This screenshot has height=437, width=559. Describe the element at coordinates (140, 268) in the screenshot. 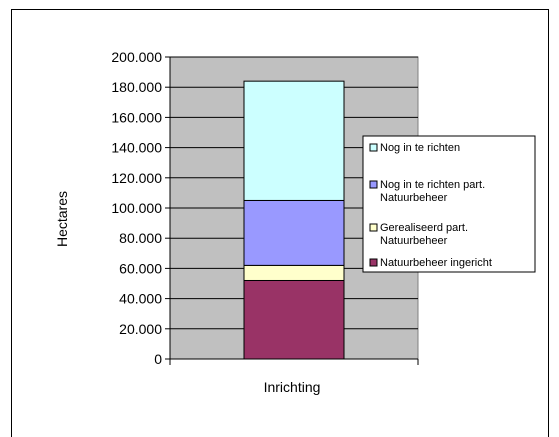

I see `y-tick-label: 60.000` at that location.